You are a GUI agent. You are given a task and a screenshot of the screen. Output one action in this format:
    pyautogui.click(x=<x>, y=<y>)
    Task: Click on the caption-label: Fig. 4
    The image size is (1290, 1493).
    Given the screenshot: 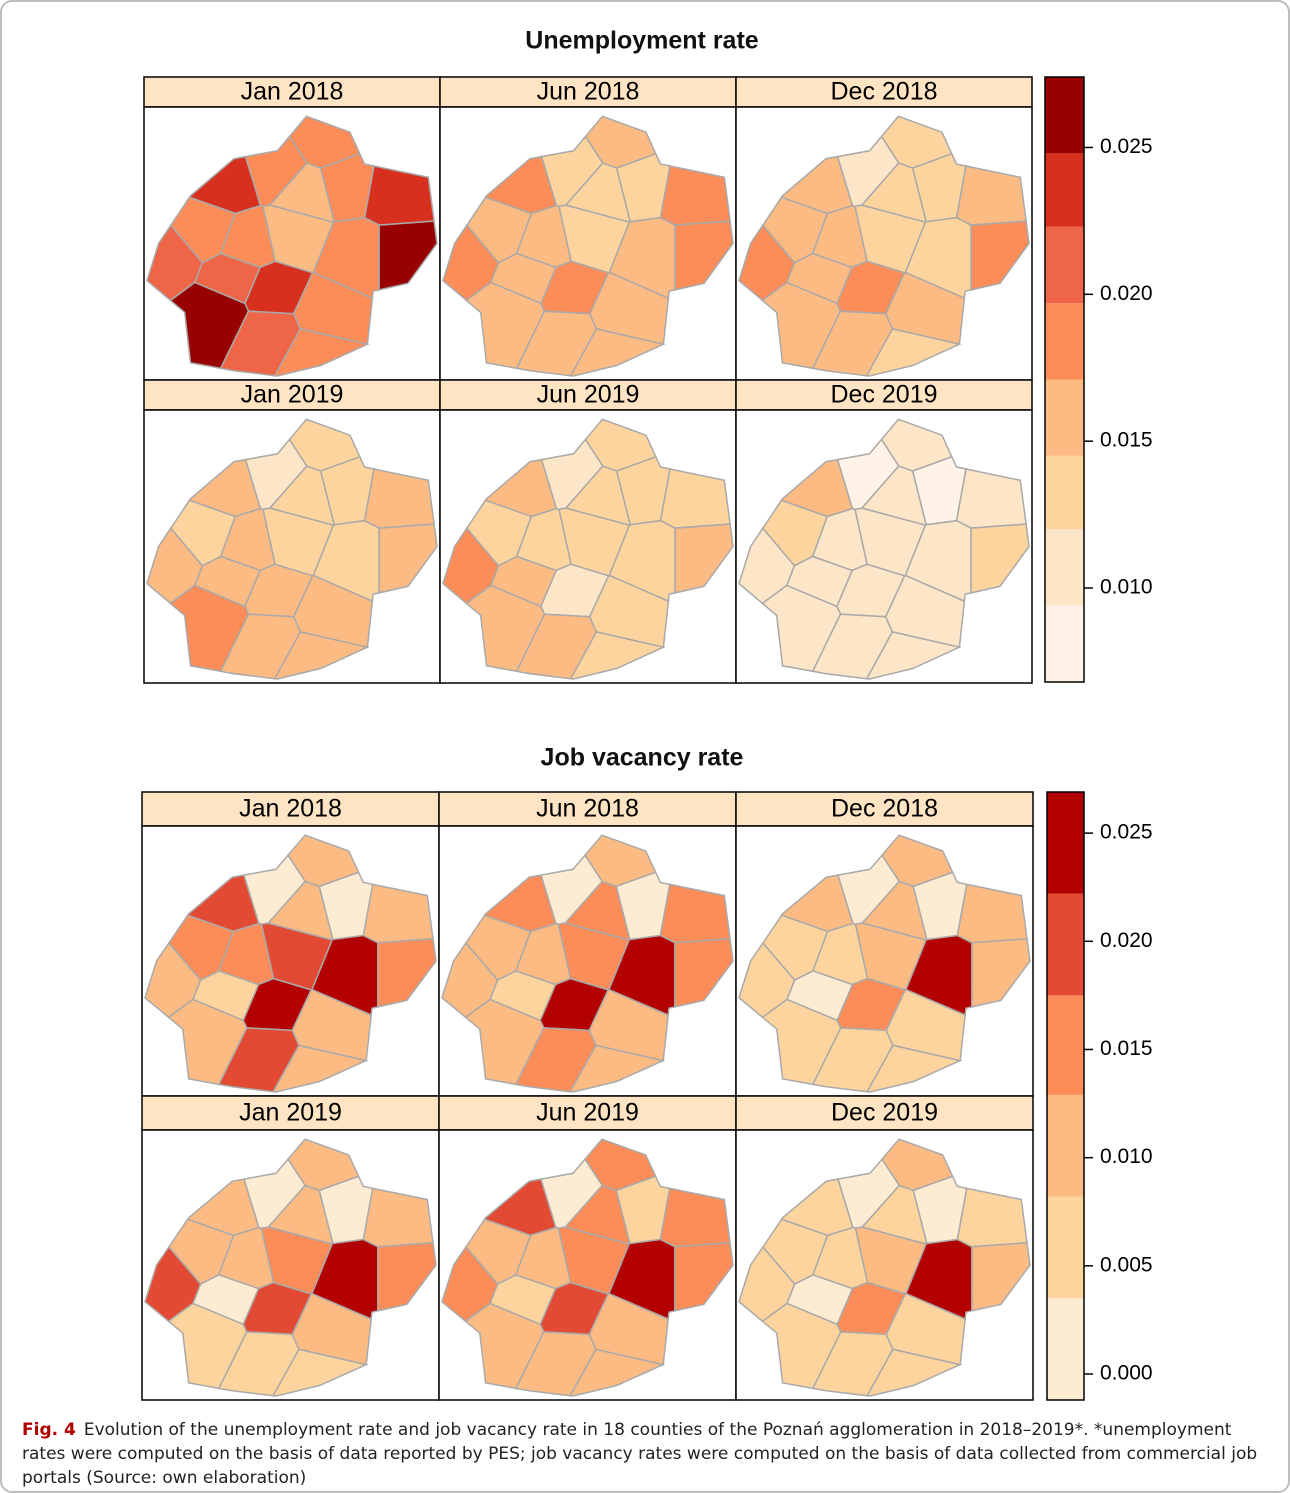 What is the action you would take?
    pyautogui.click(x=49, y=1430)
    